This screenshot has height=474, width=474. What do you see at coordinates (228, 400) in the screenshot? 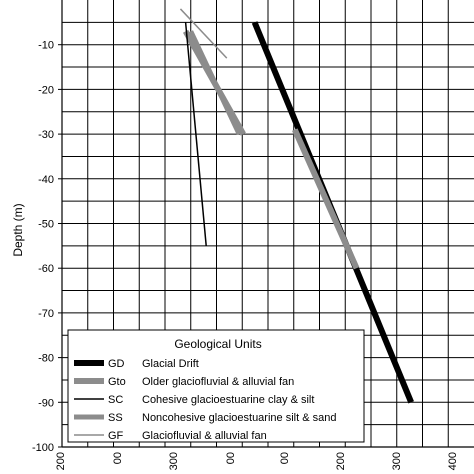
I see `legend-label: Cohesive glacioestuarine clay & silt` at bounding box center [228, 400].